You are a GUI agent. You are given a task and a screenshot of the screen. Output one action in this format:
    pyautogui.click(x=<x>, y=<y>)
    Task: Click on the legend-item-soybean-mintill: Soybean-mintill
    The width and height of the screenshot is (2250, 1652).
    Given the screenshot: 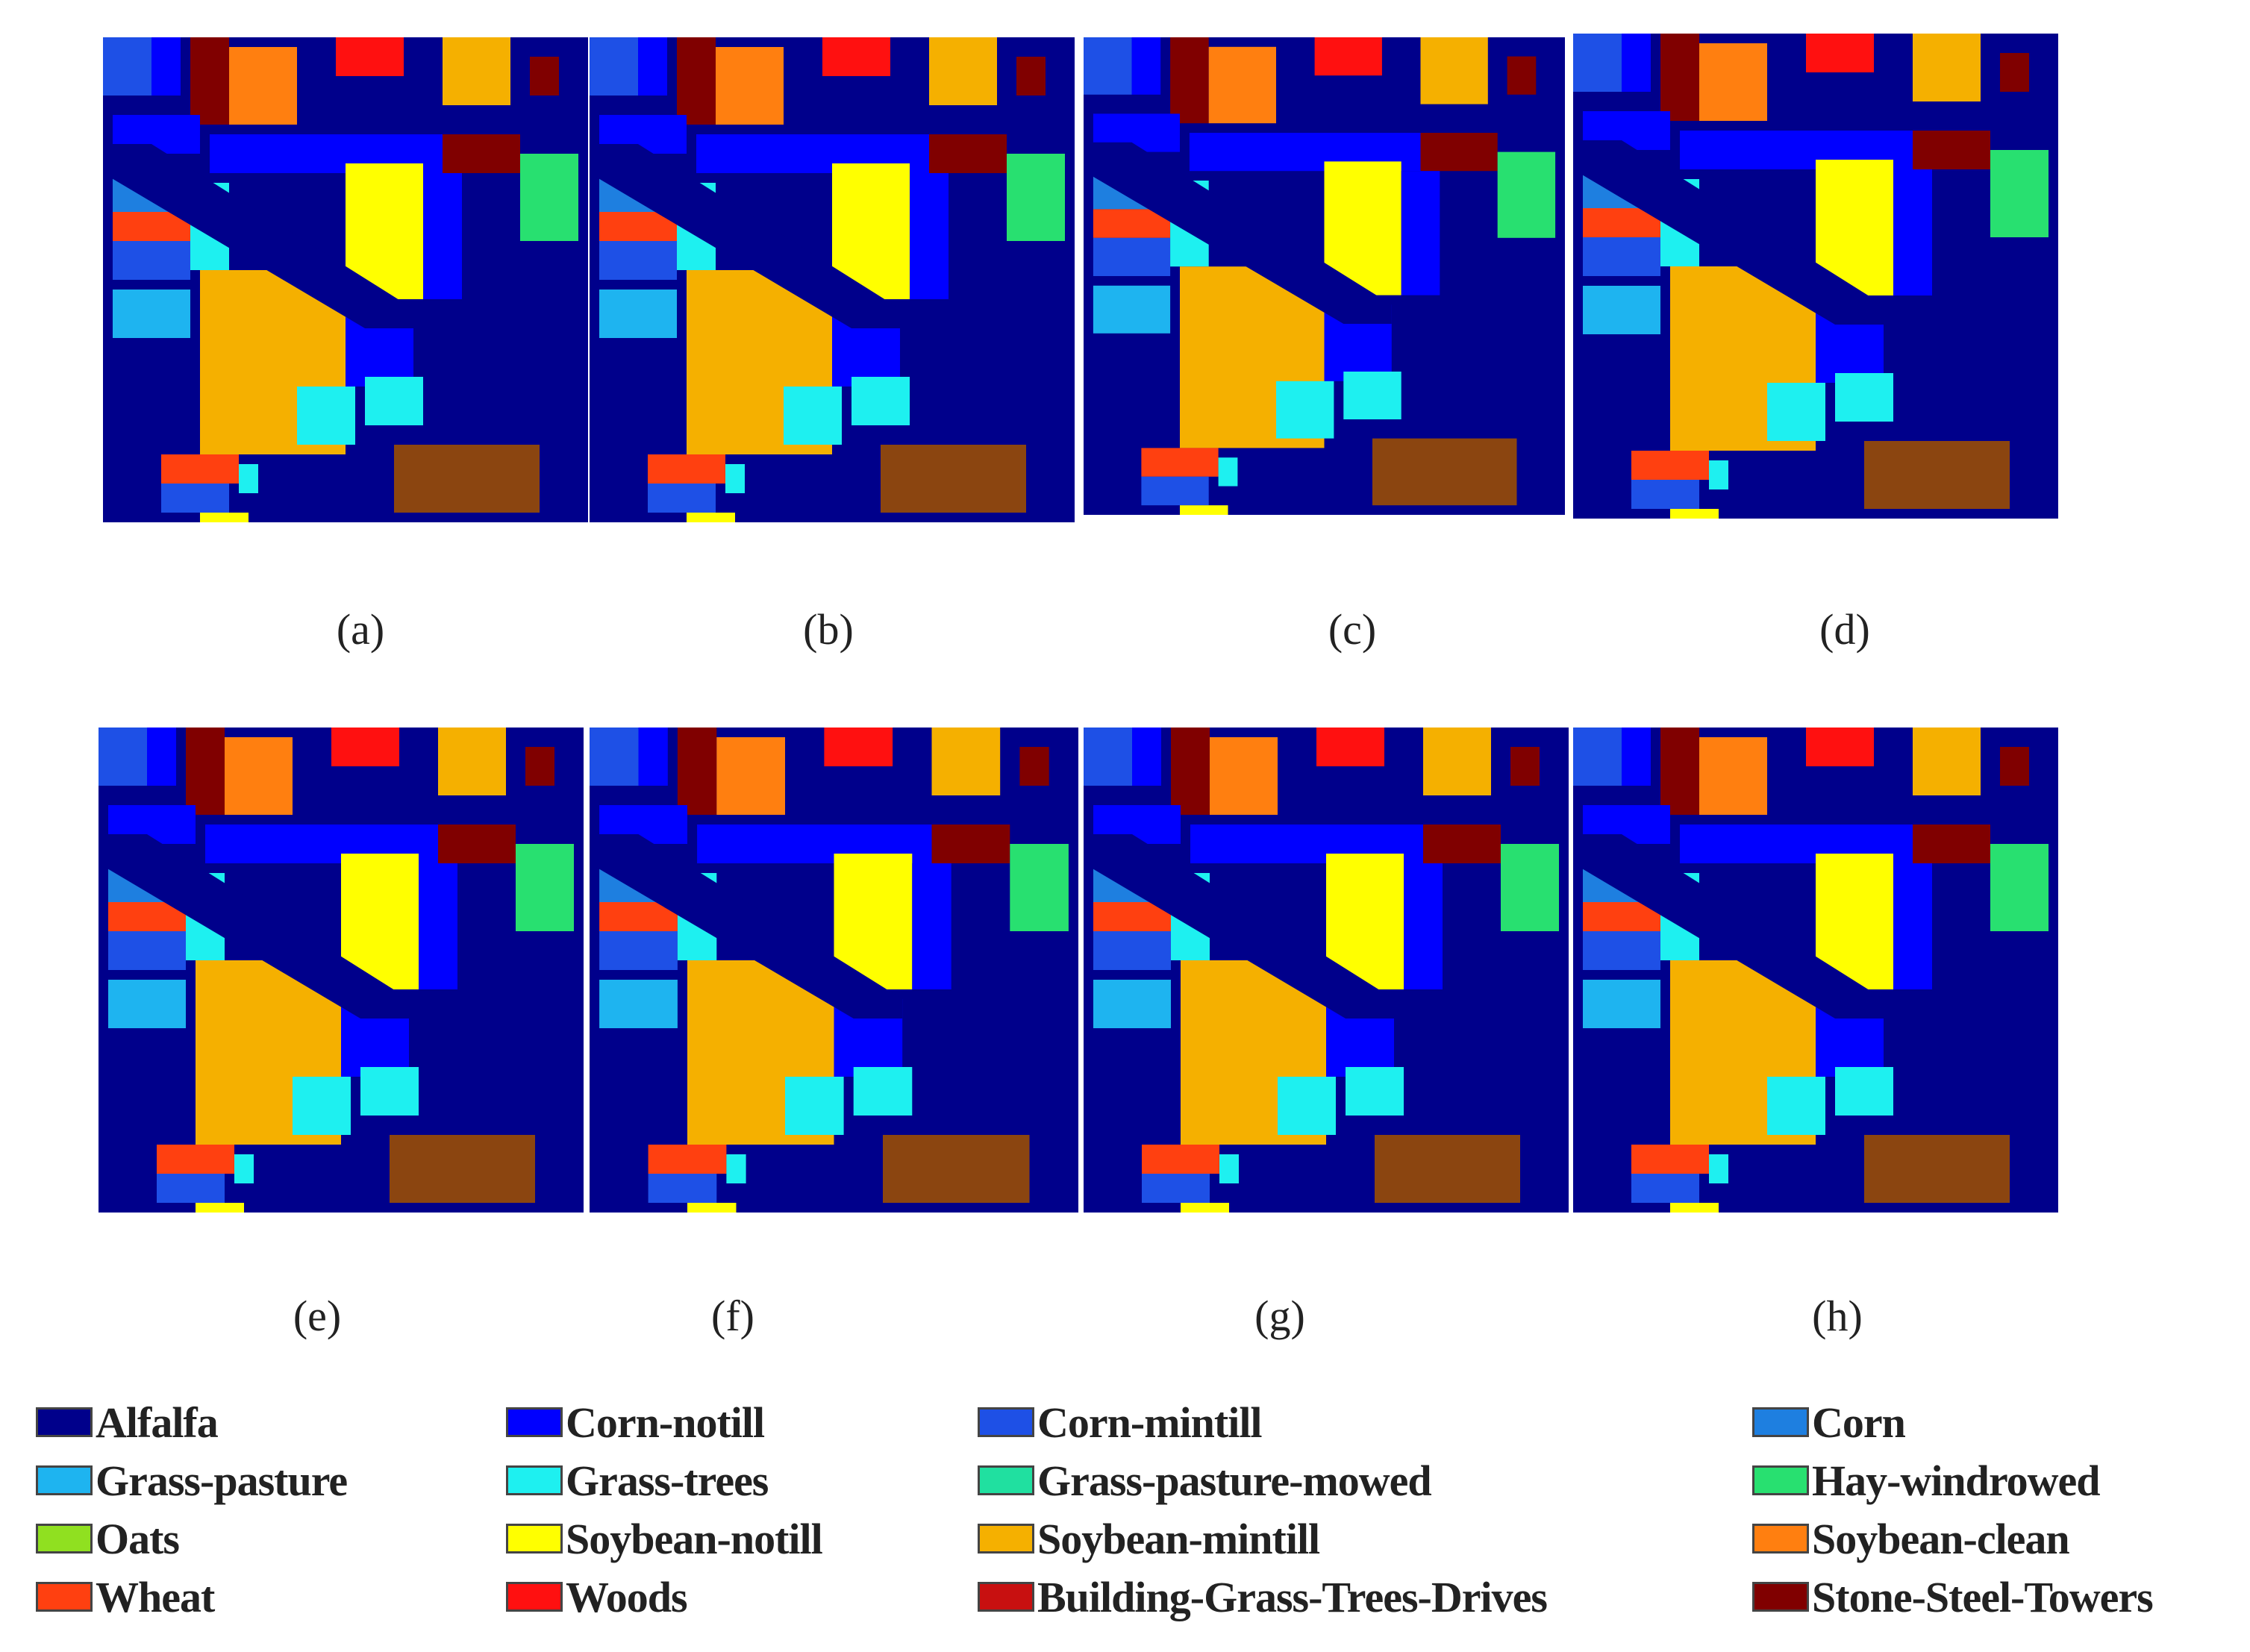 What is the action you would take?
    pyautogui.click(x=1149, y=1539)
    